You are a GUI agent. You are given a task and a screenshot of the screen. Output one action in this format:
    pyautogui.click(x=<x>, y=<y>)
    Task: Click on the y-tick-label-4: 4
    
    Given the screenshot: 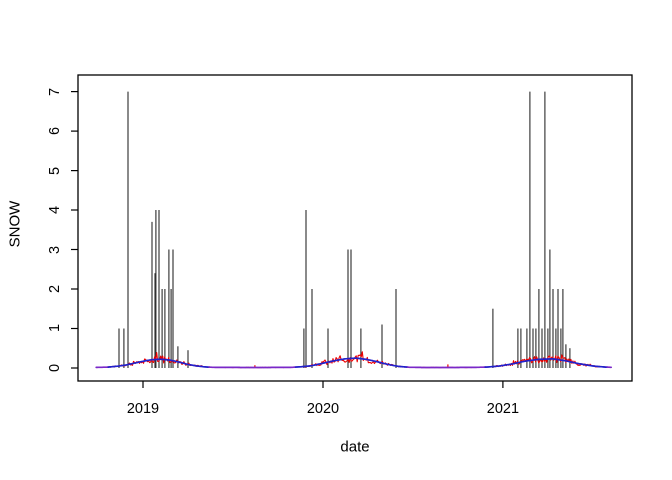 What is the action you would take?
    pyautogui.click(x=55, y=210)
    